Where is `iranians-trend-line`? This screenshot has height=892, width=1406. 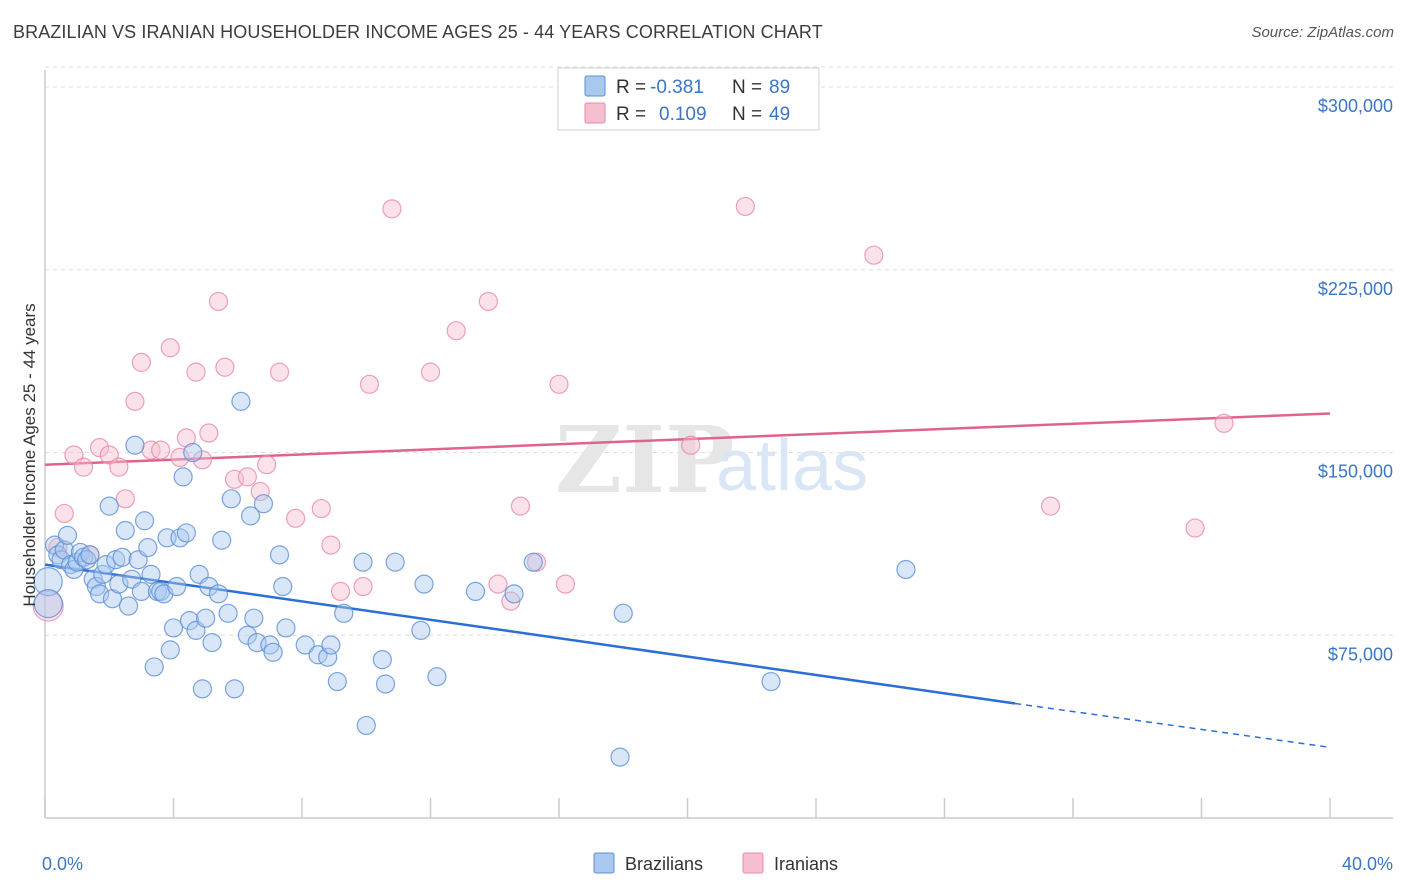 iranians-trend-line is located at coordinates (687, 439).